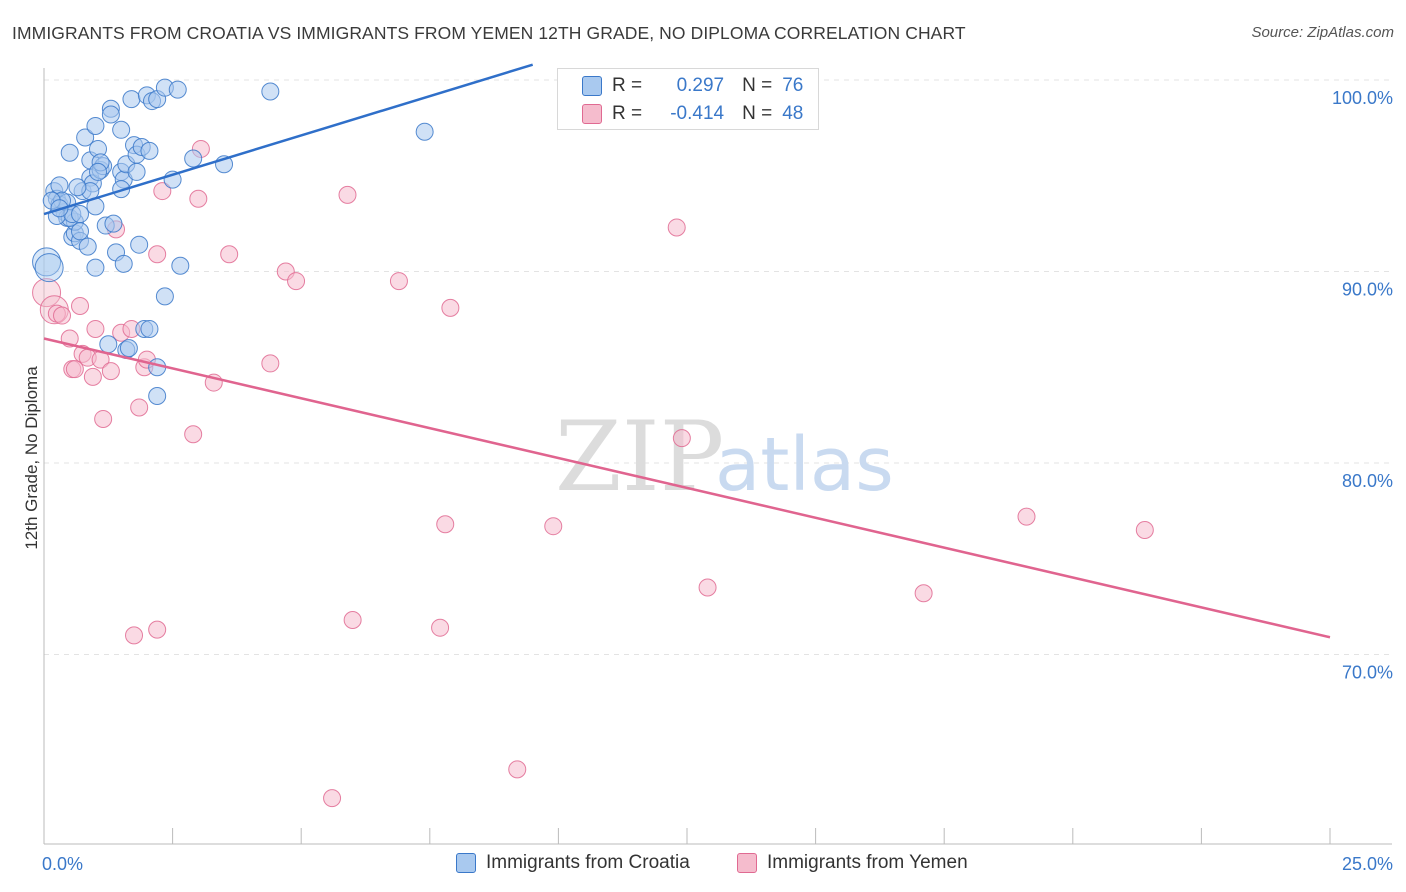 This screenshot has height=892, width=1406. Describe the element at coordinates (313, 238) in the screenshot. I see `series-croatia-points` at that location.